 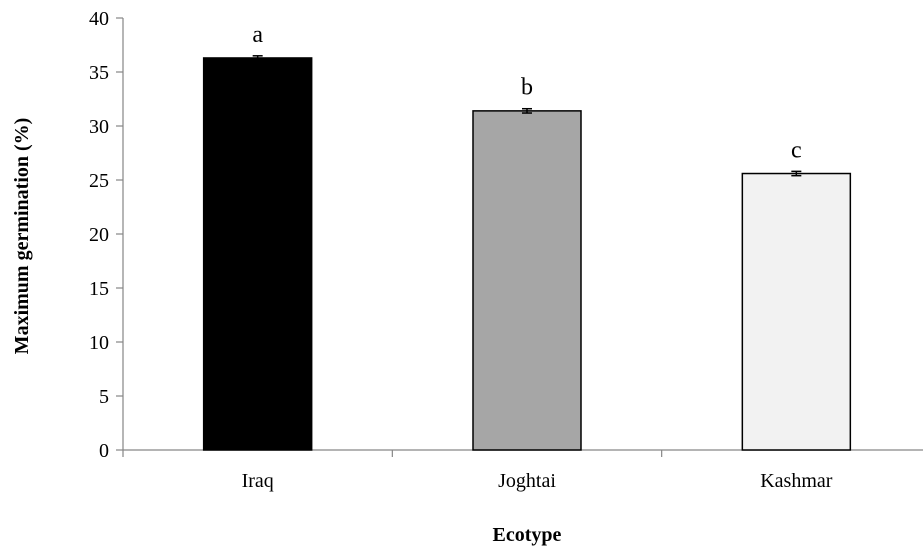 What do you see at coordinates (99, 73) in the screenshot?
I see `y-tick-label: 35` at bounding box center [99, 73].